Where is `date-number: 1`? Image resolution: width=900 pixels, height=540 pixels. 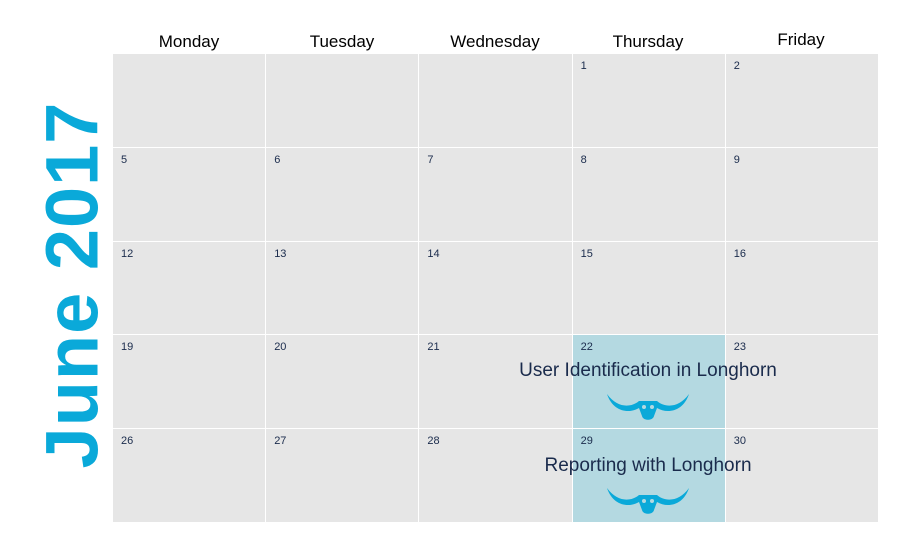 date-number: 1 is located at coordinates (583, 66).